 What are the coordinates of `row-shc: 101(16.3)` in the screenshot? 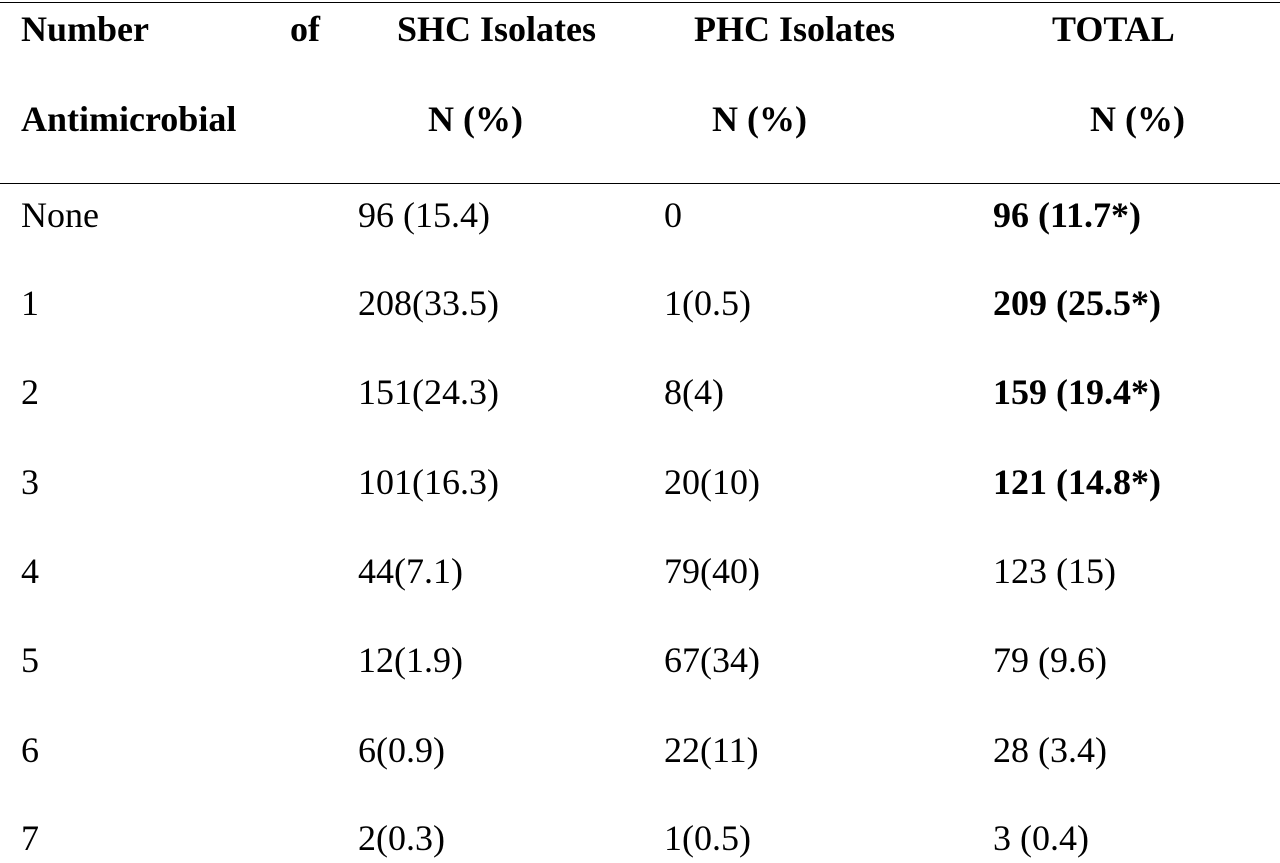 It's located at (428, 482).